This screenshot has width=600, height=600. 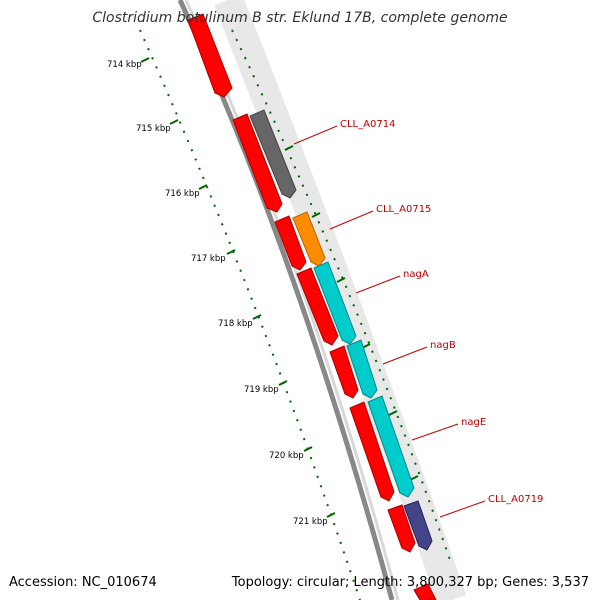 What do you see at coordinates (418, 525) in the screenshot?
I see `gene-CLL_A0719` at bounding box center [418, 525].